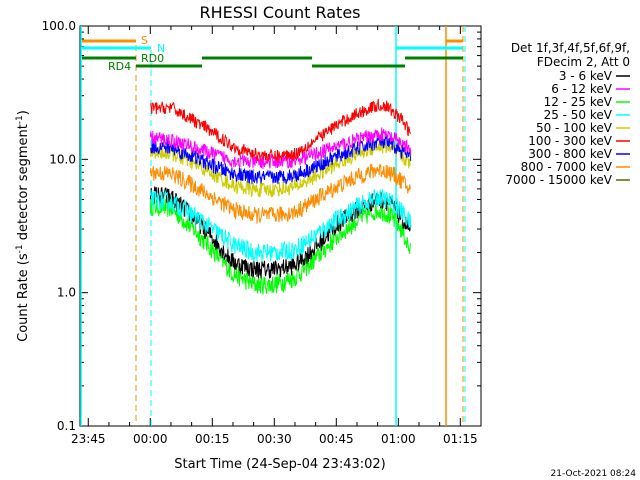  Describe the element at coordinates (574, 128) in the screenshot. I see `legend-entry-label: 50 - 100 keV` at that location.